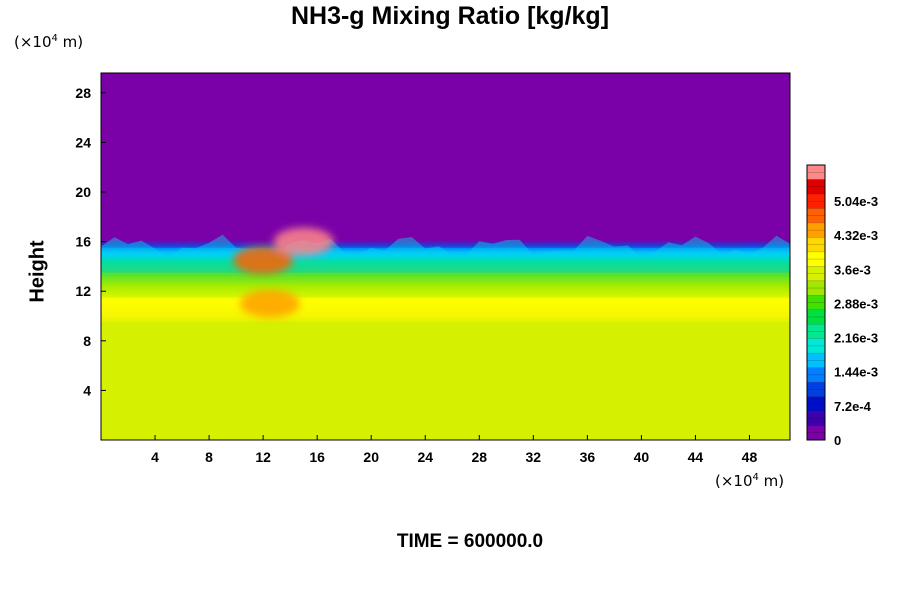 Image resolution: width=900 pixels, height=600 pixels. I want to click on colorbar-tick-label: 5.04e-3, so click(856, 201).